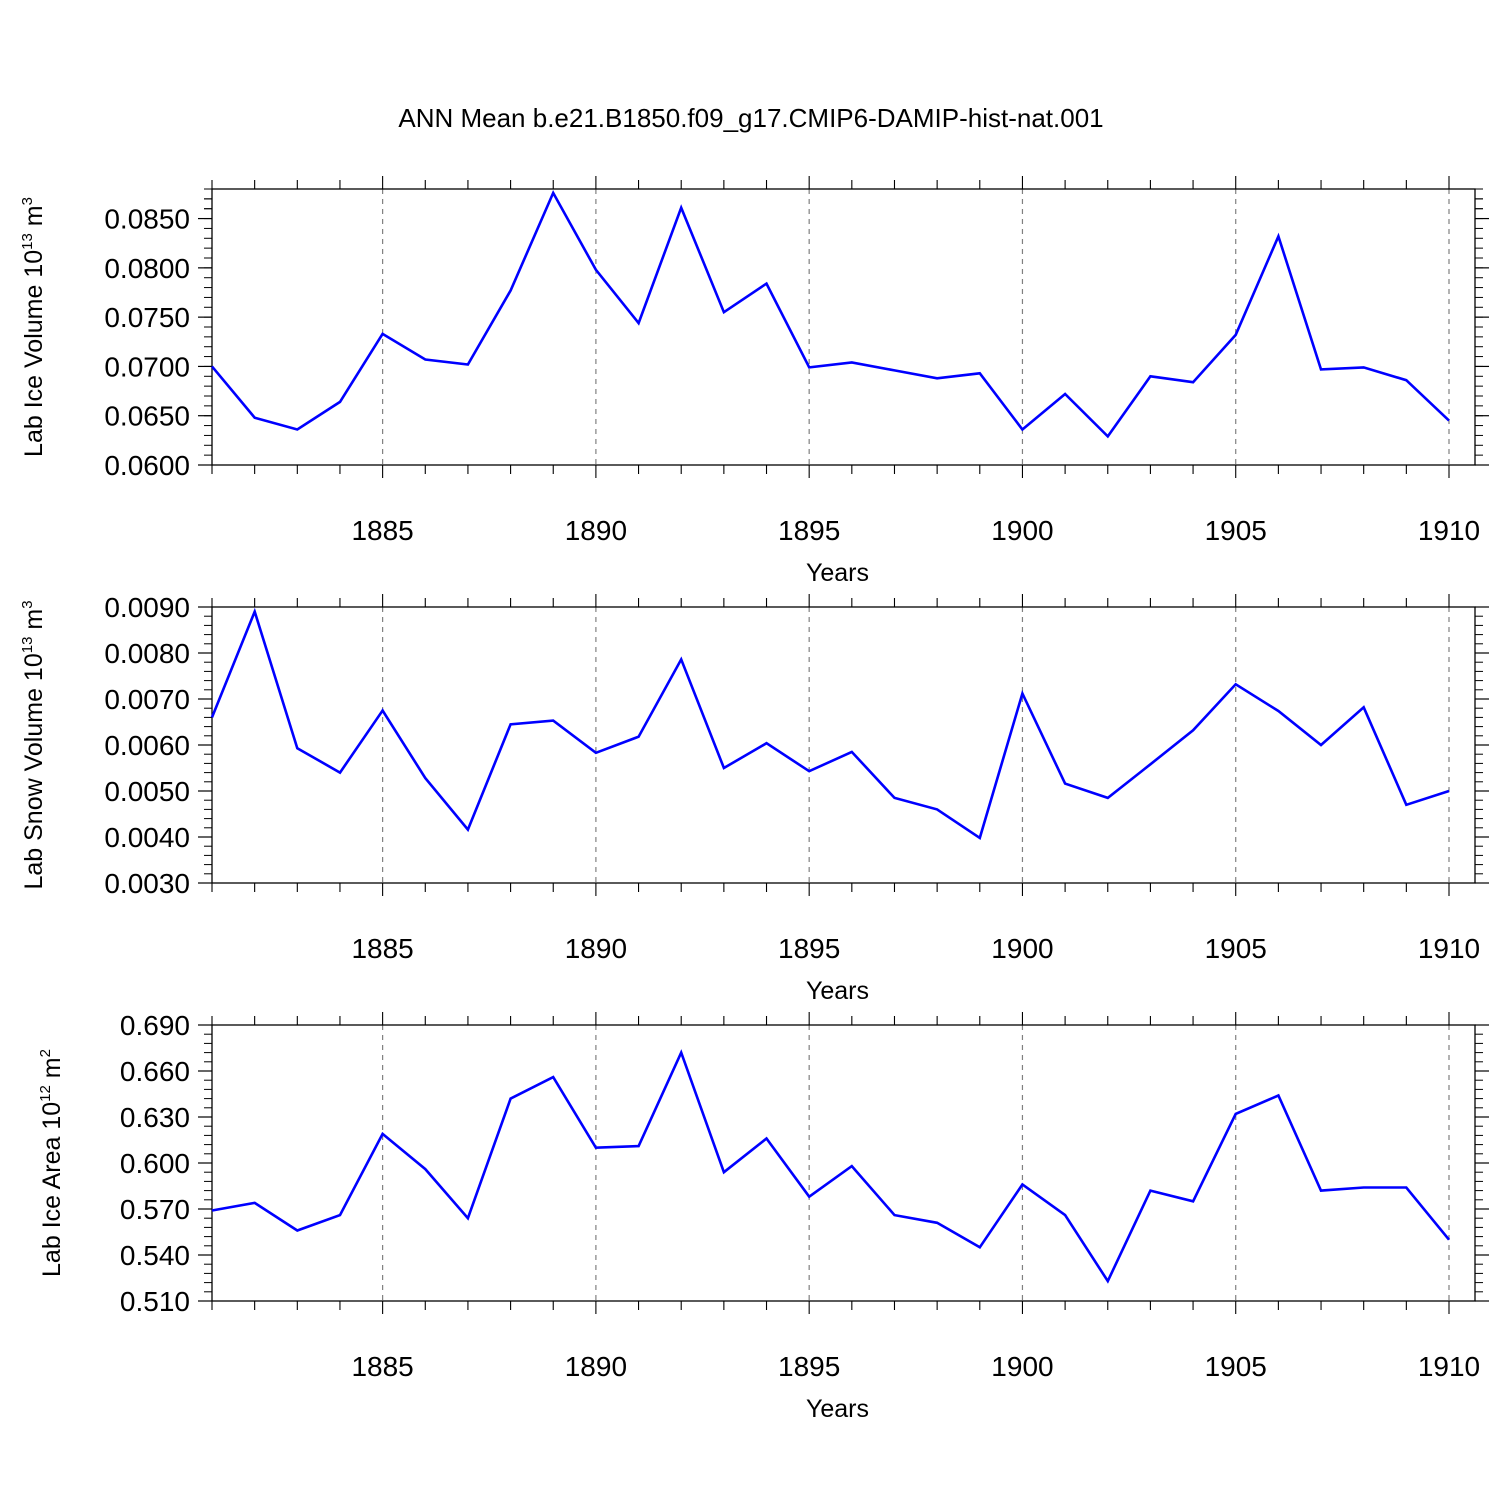 The image size is (1500, 1500). I want to click on y-tick-label: 0.0070, so click(147, 699).